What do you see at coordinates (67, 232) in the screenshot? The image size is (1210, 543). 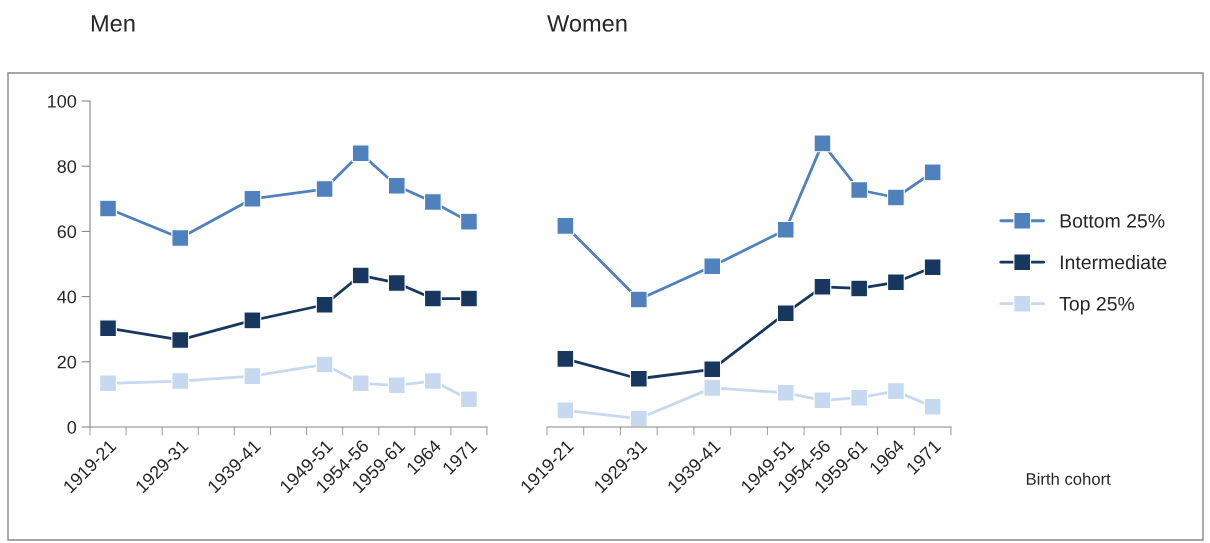 I see `y-tick-label: 60` at bounding box center [67, 232].